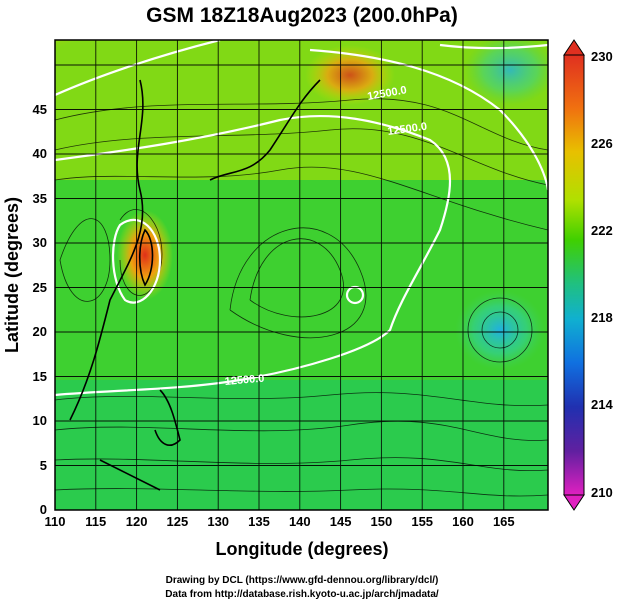 The image size is (619, 605). Describe the element at coordinates (55, 521) in the screenshot. I see `x-tick: 110` at that location.